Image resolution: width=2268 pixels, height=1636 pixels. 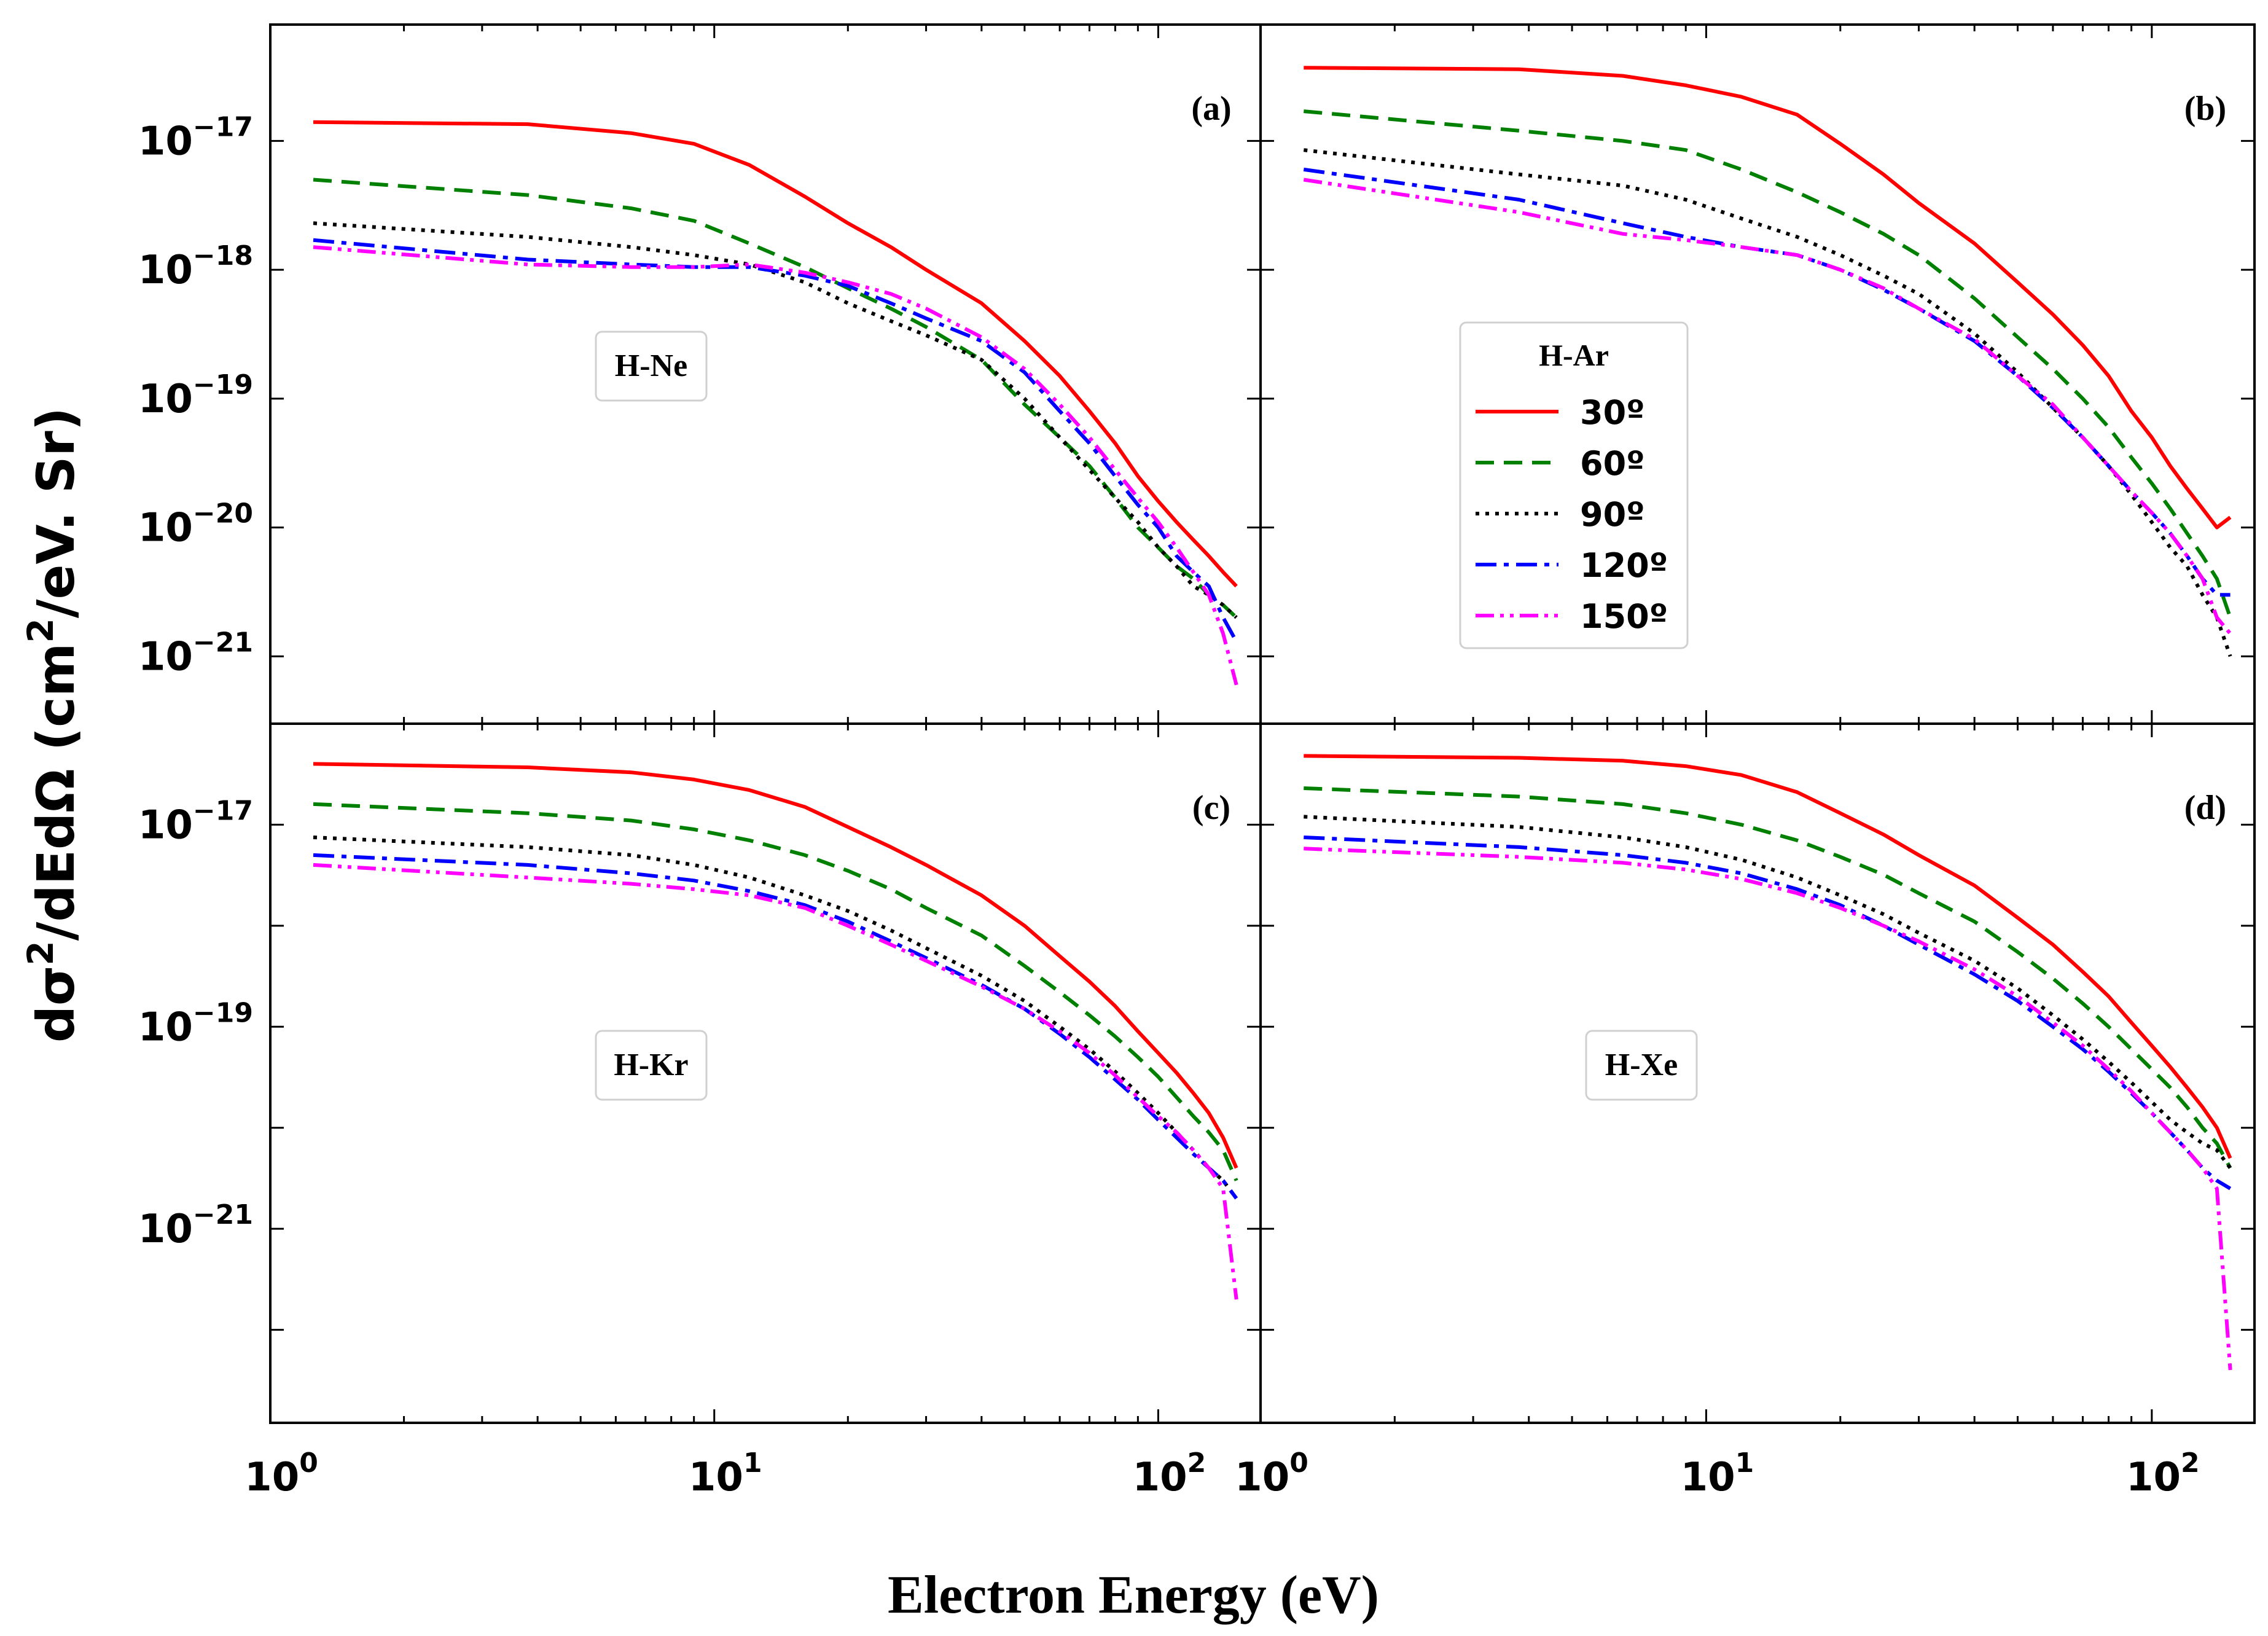 What do you see at coordinates (56, 512) in the screenshot?
I see `y-axis-label-part-4: /eV. Sr)` at bounding box center [56, 512].